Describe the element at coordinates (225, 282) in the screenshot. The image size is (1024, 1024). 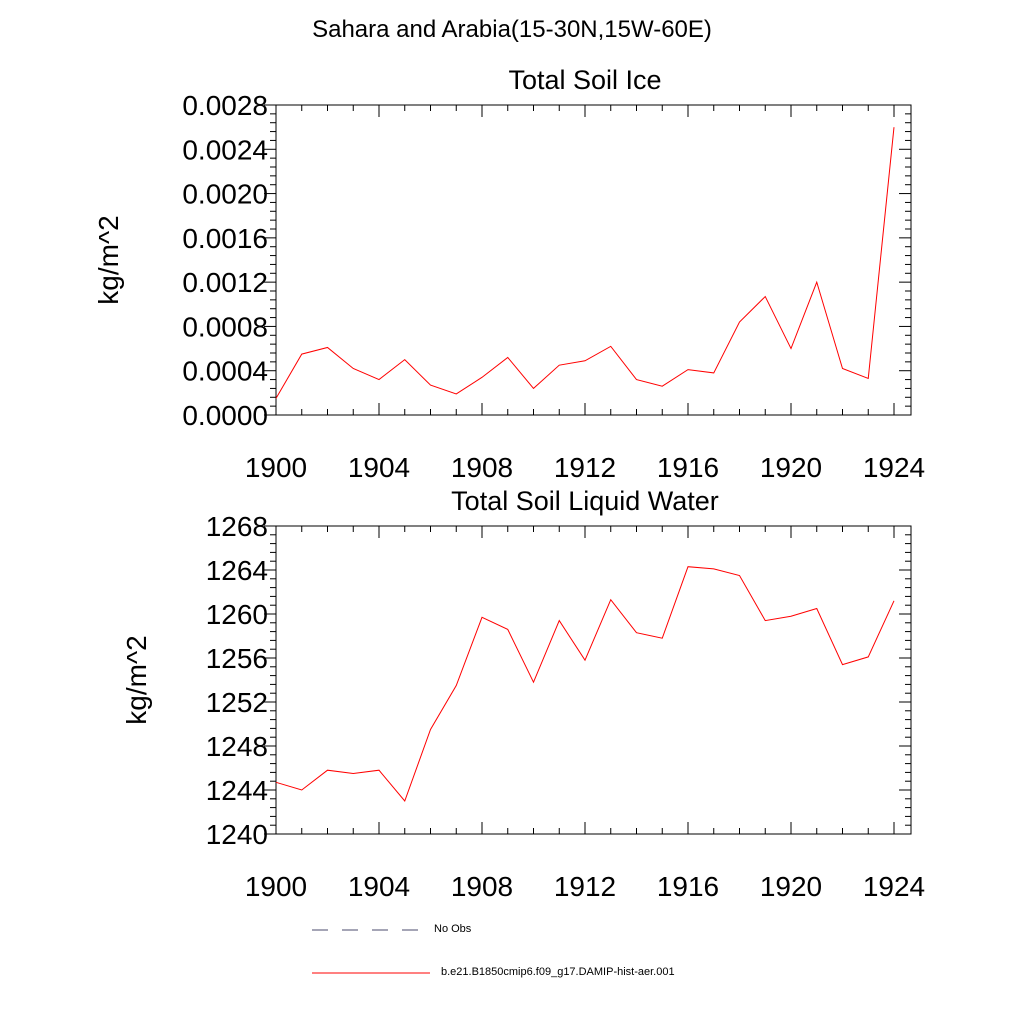
I see `y-tick-label: 0.0012` at that location.